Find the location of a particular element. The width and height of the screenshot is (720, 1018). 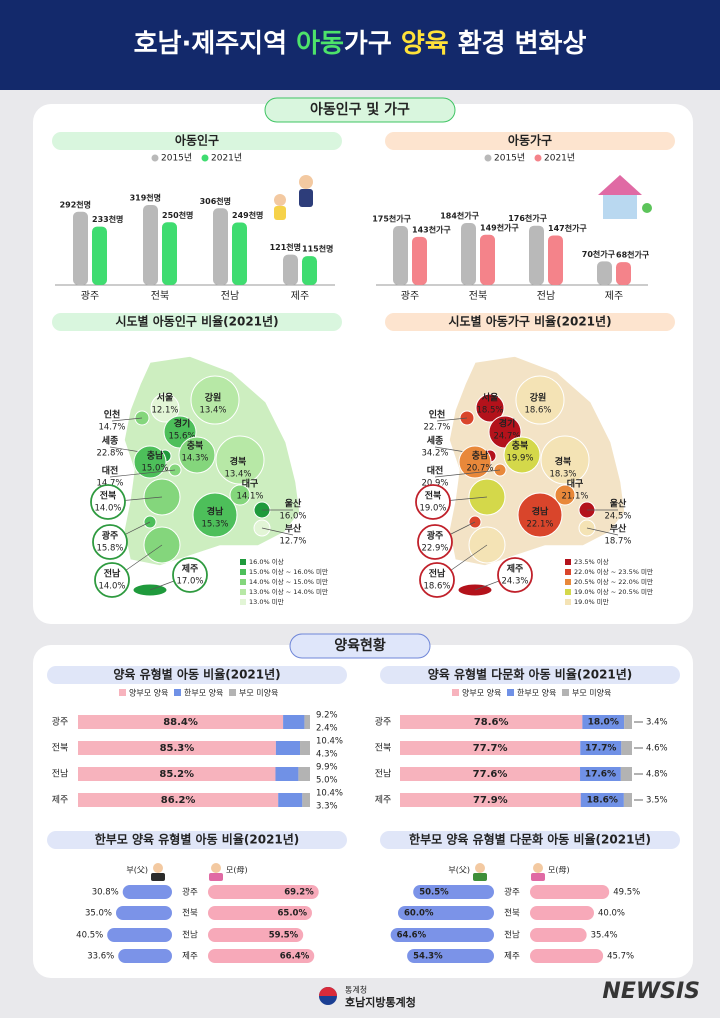

x-tick-label: 광주 is located at coordinates (410, 296).